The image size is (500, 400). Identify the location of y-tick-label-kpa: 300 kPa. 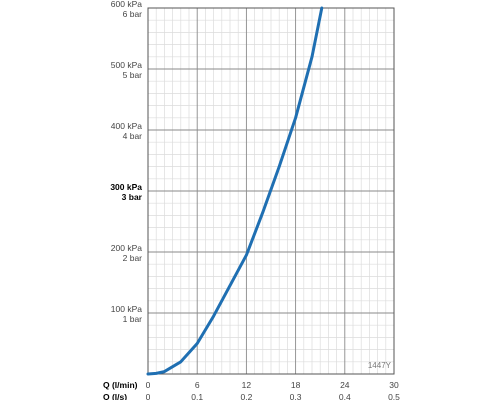
(126, 187).